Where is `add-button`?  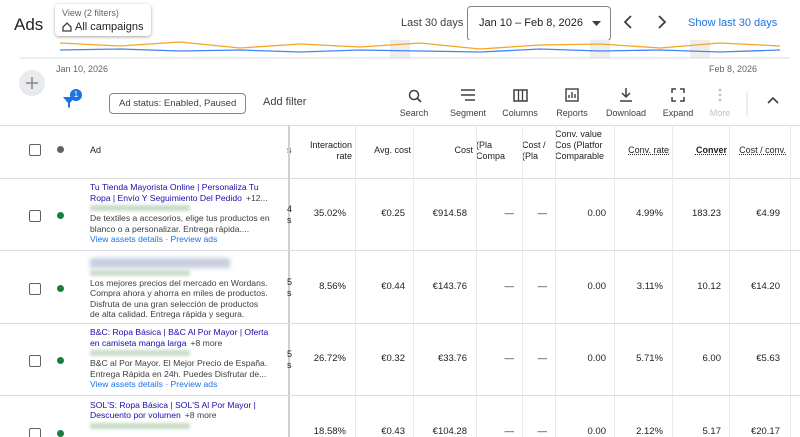 add-button is located at coordinates (32, 83).